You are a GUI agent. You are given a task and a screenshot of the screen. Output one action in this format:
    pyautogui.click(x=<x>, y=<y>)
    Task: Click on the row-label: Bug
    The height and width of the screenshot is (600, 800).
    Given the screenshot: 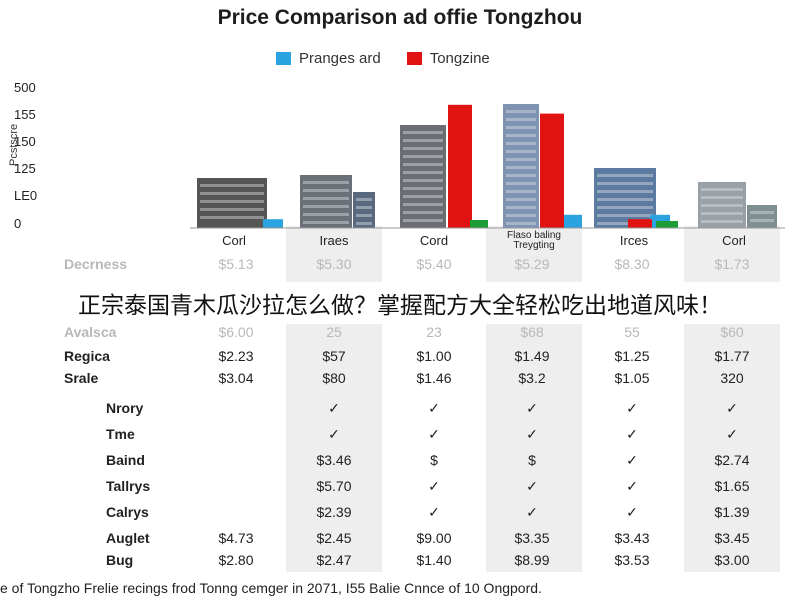 What is the action you would take?
    pyautogui.click(x=120, y=560)
    